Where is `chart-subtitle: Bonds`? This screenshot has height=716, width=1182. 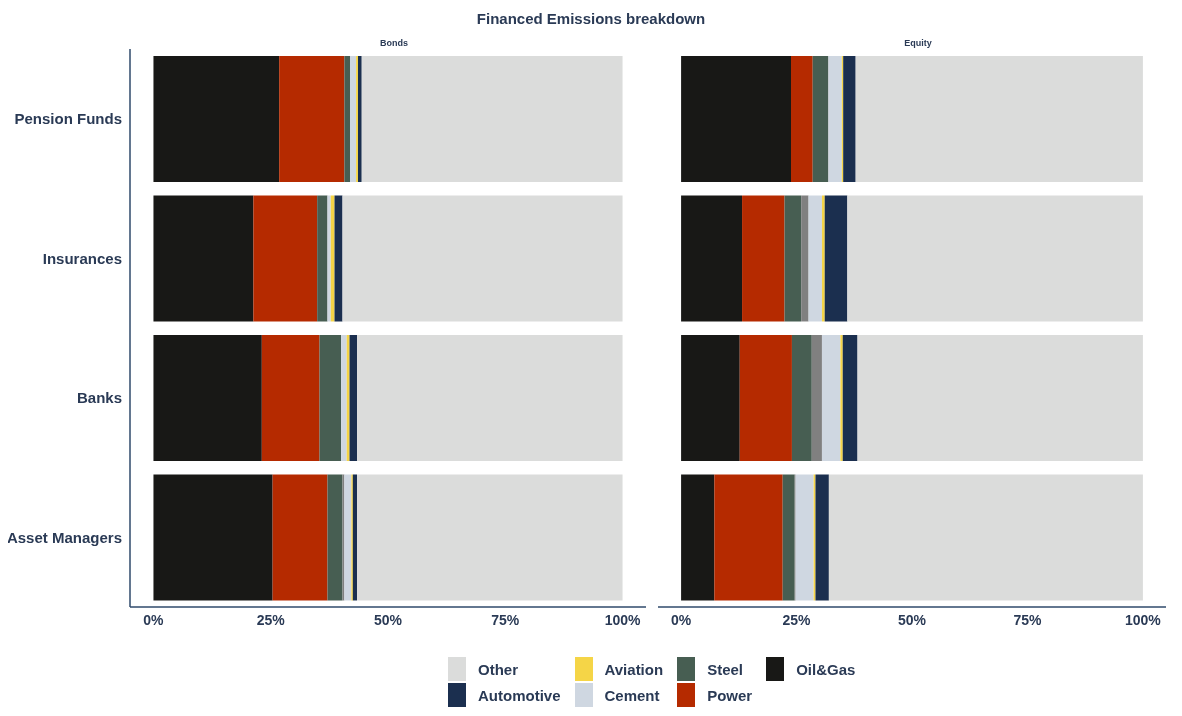
chart-subtitle: Bonds is located at coordinates (394, 43).